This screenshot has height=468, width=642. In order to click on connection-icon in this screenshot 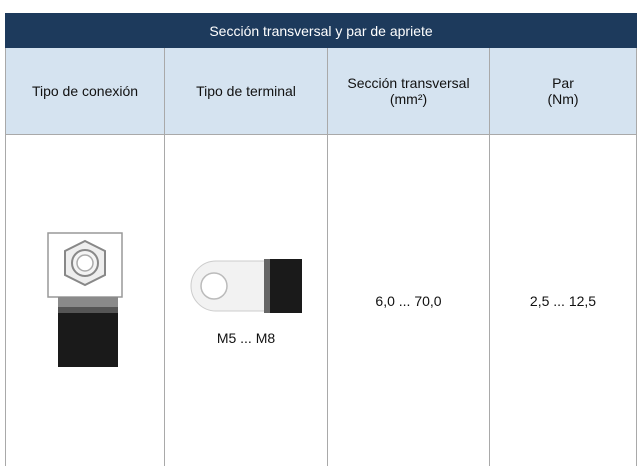, I will do `click(85, 299)`.